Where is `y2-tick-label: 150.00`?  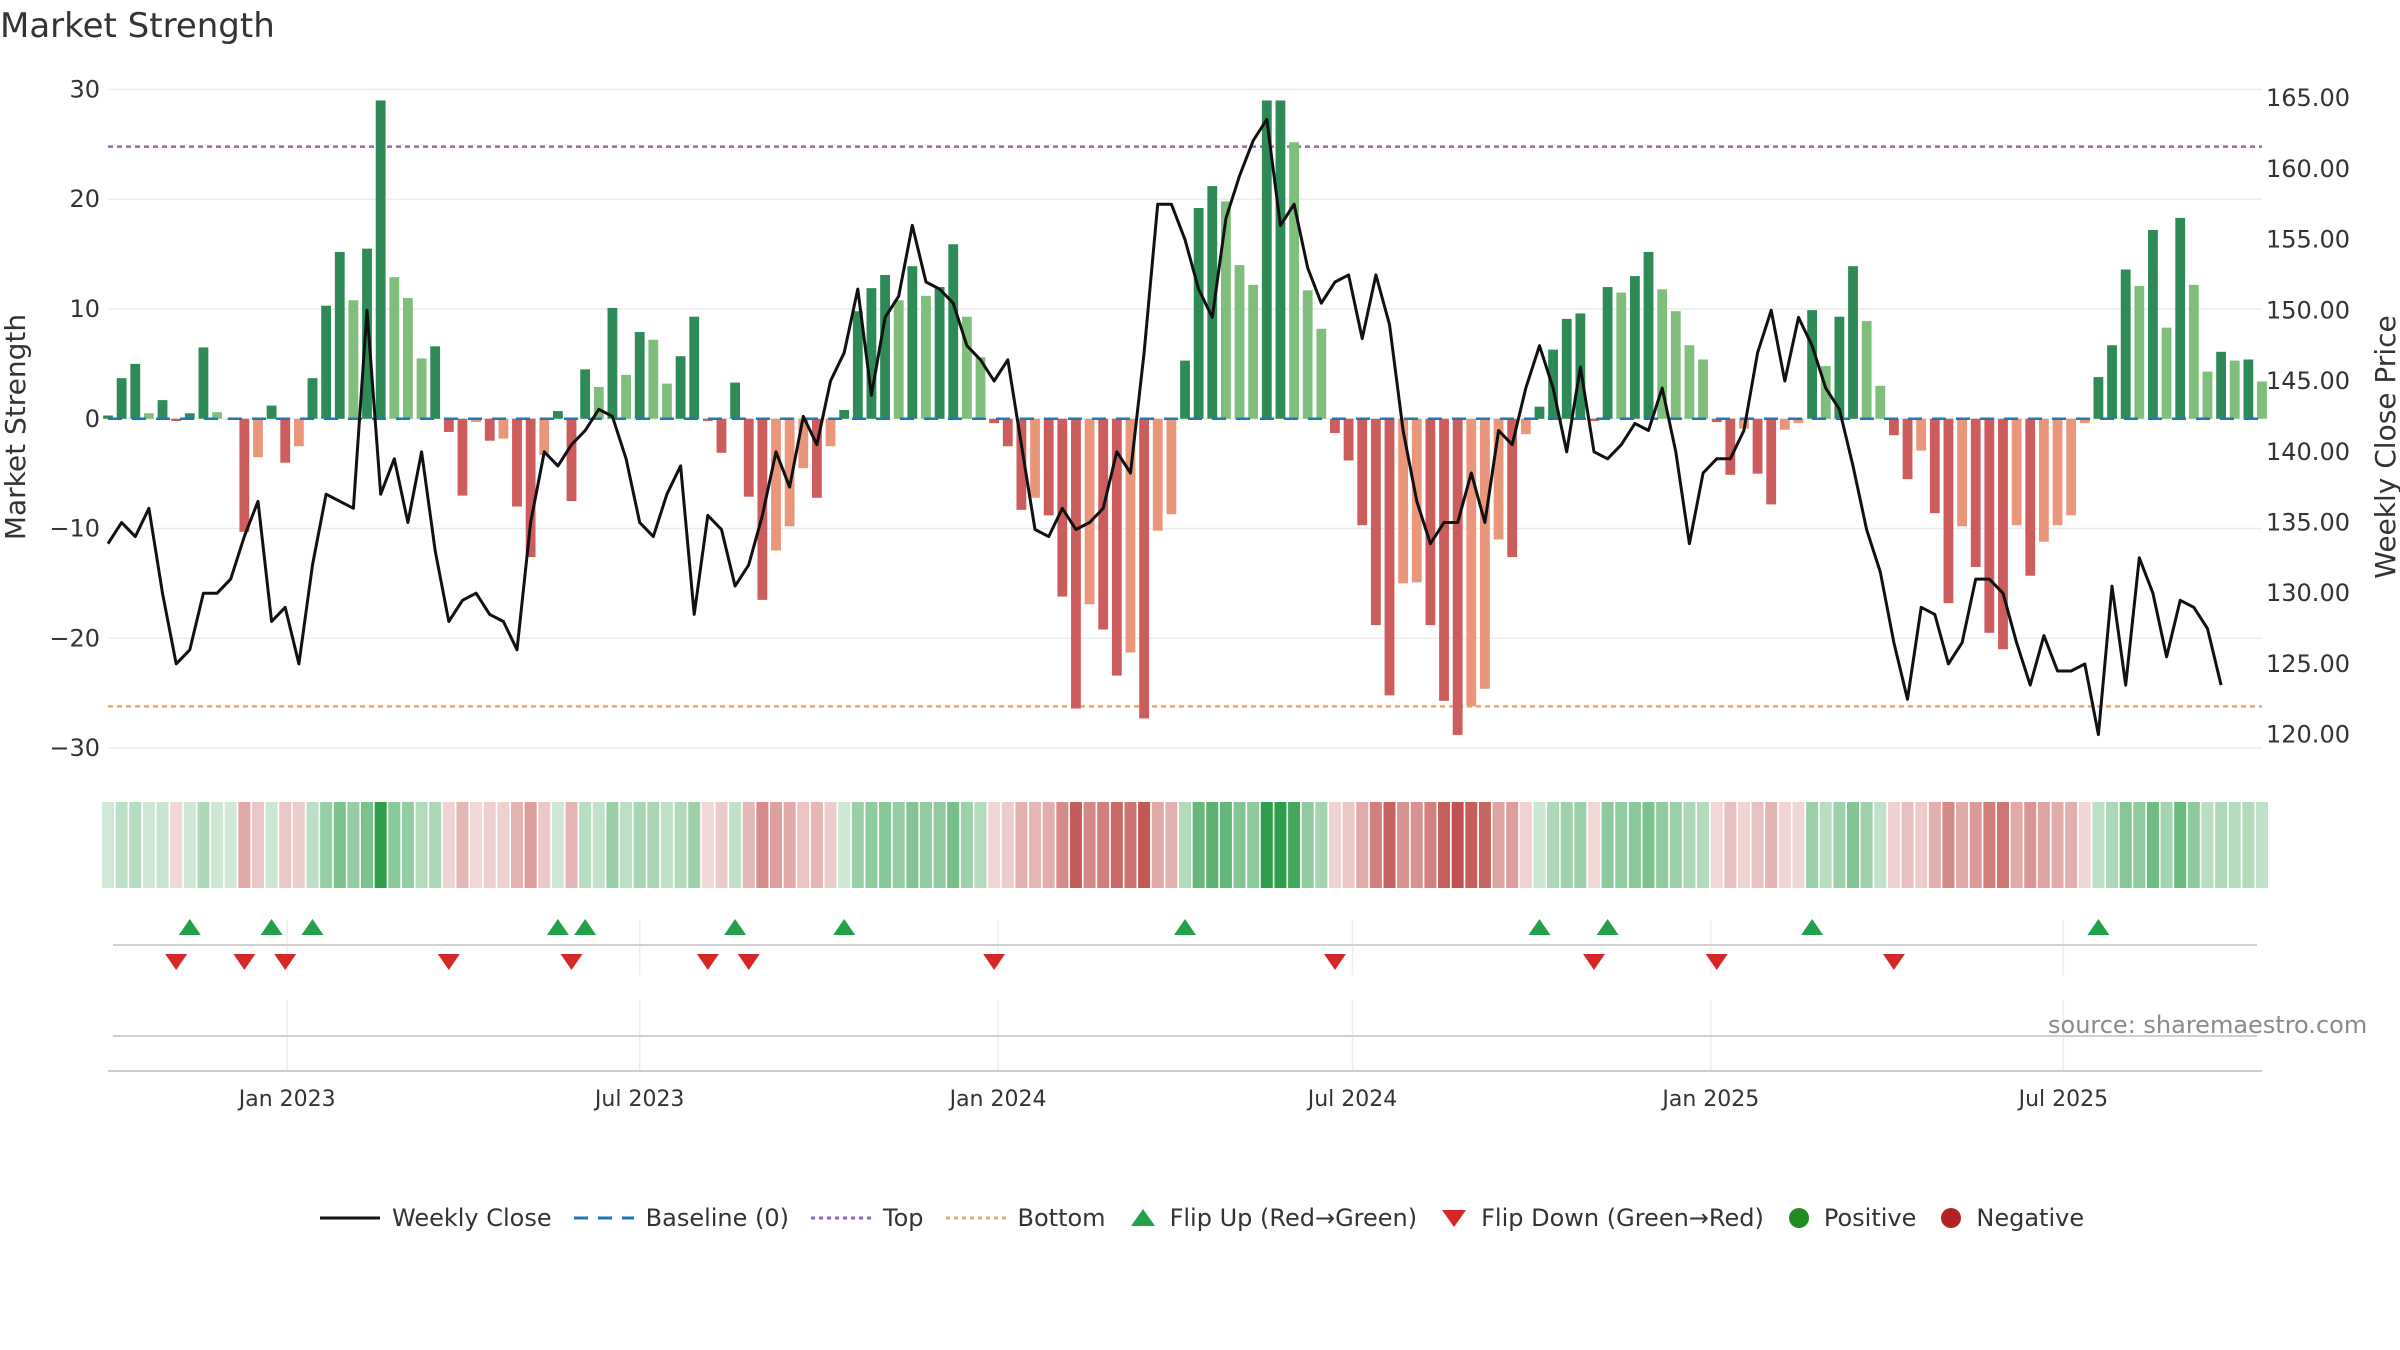
y2-tick-label: 150.00 is located at coordinates (2308, 310).